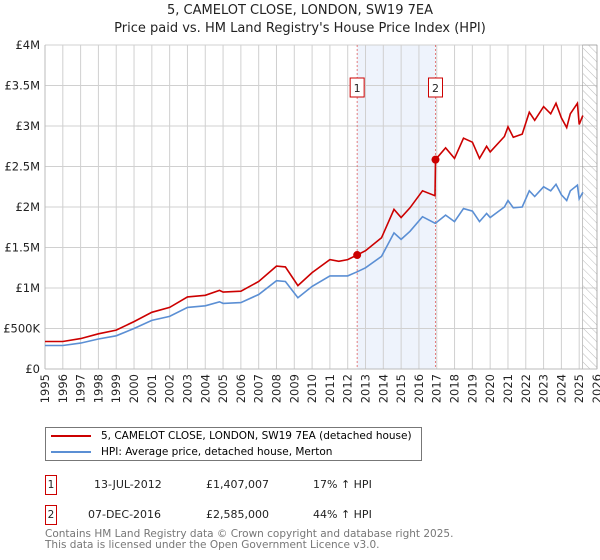 The image size is (600, 560). I want to click on y-tick-label: £1M, so click(27, 288).